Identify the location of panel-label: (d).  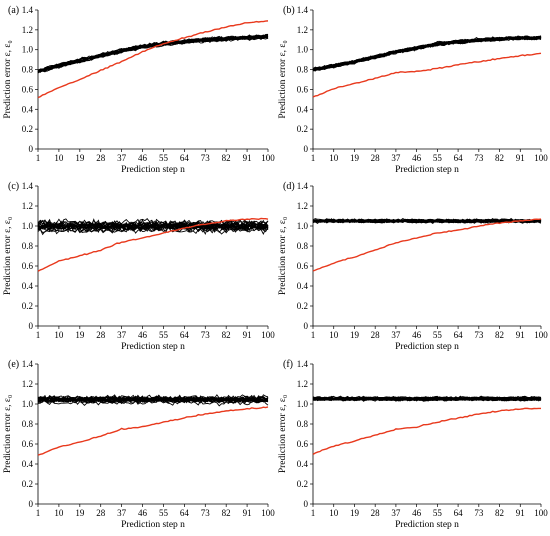
(289, 186).